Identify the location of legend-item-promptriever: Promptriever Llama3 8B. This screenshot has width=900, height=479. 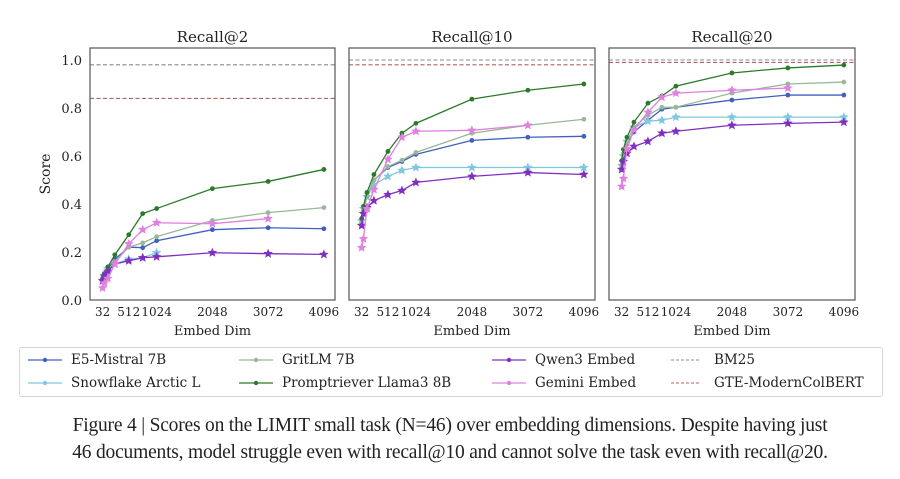
(345, 383).